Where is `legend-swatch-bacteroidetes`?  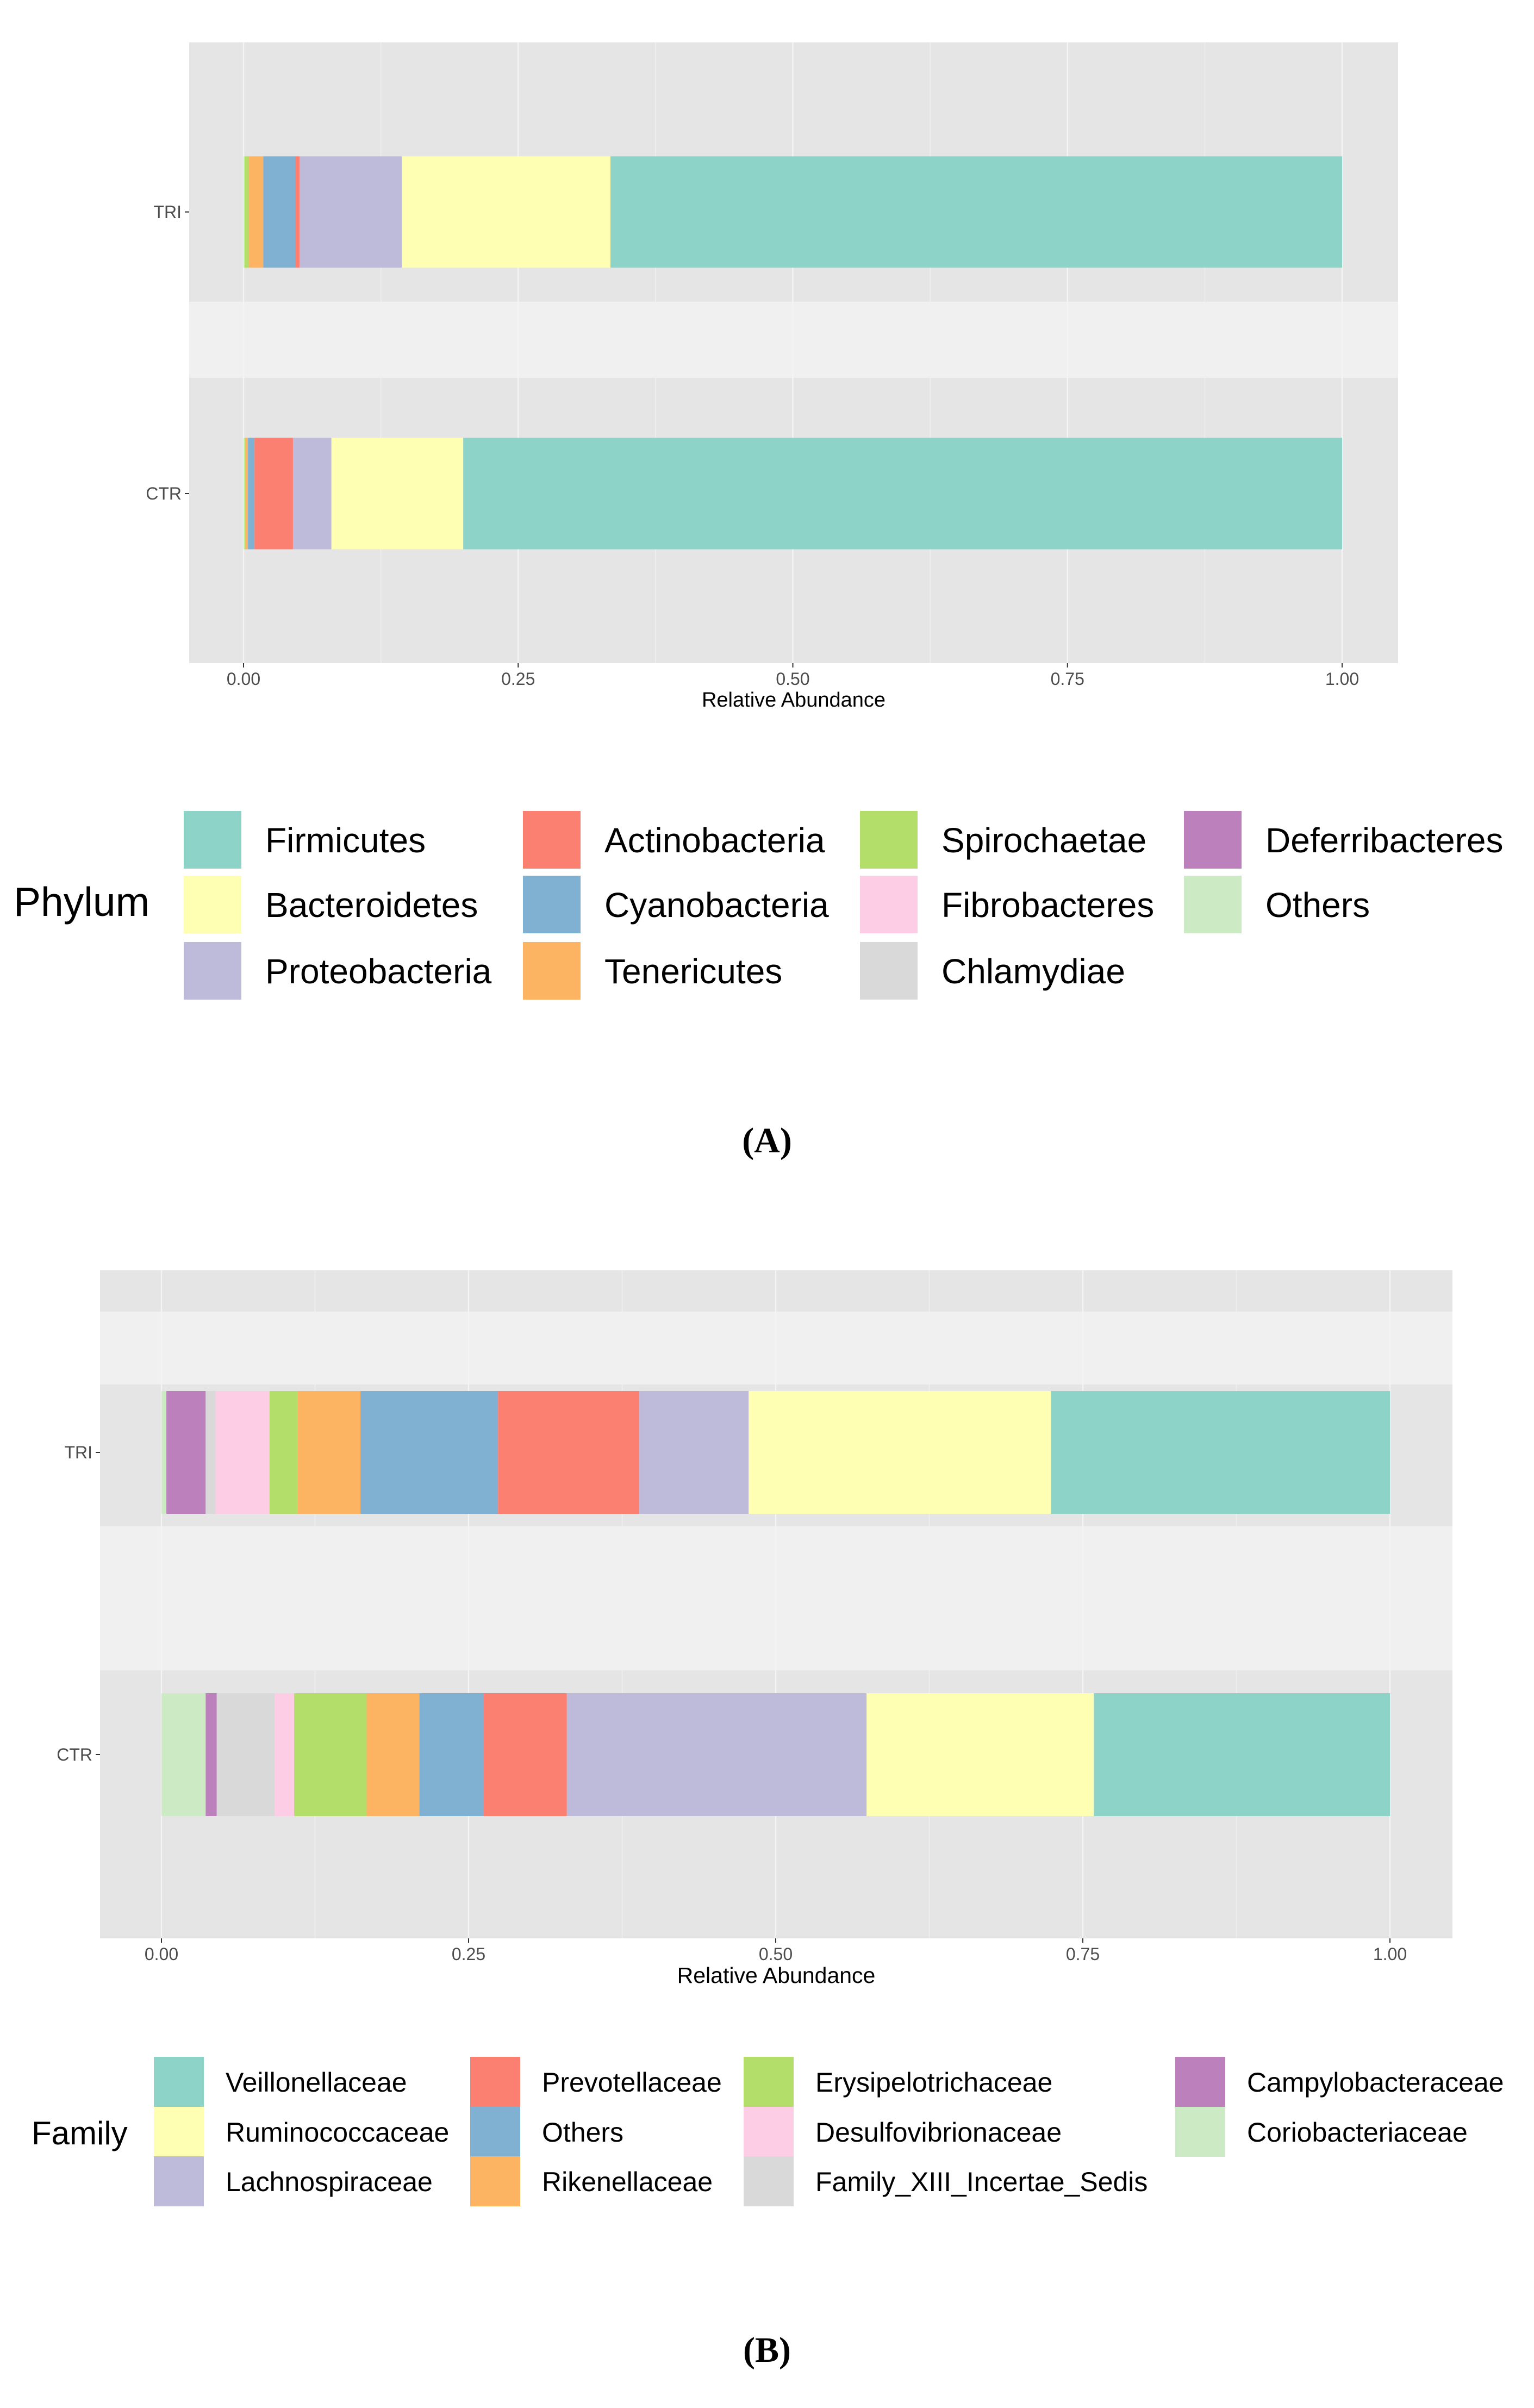
legend-swatch-bacteroidetes is located at coordinates (212, 905).